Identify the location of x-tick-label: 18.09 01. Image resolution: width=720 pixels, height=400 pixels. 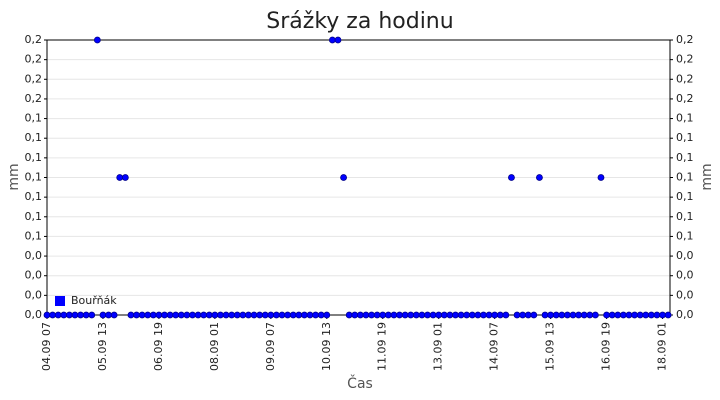
(662, 346).